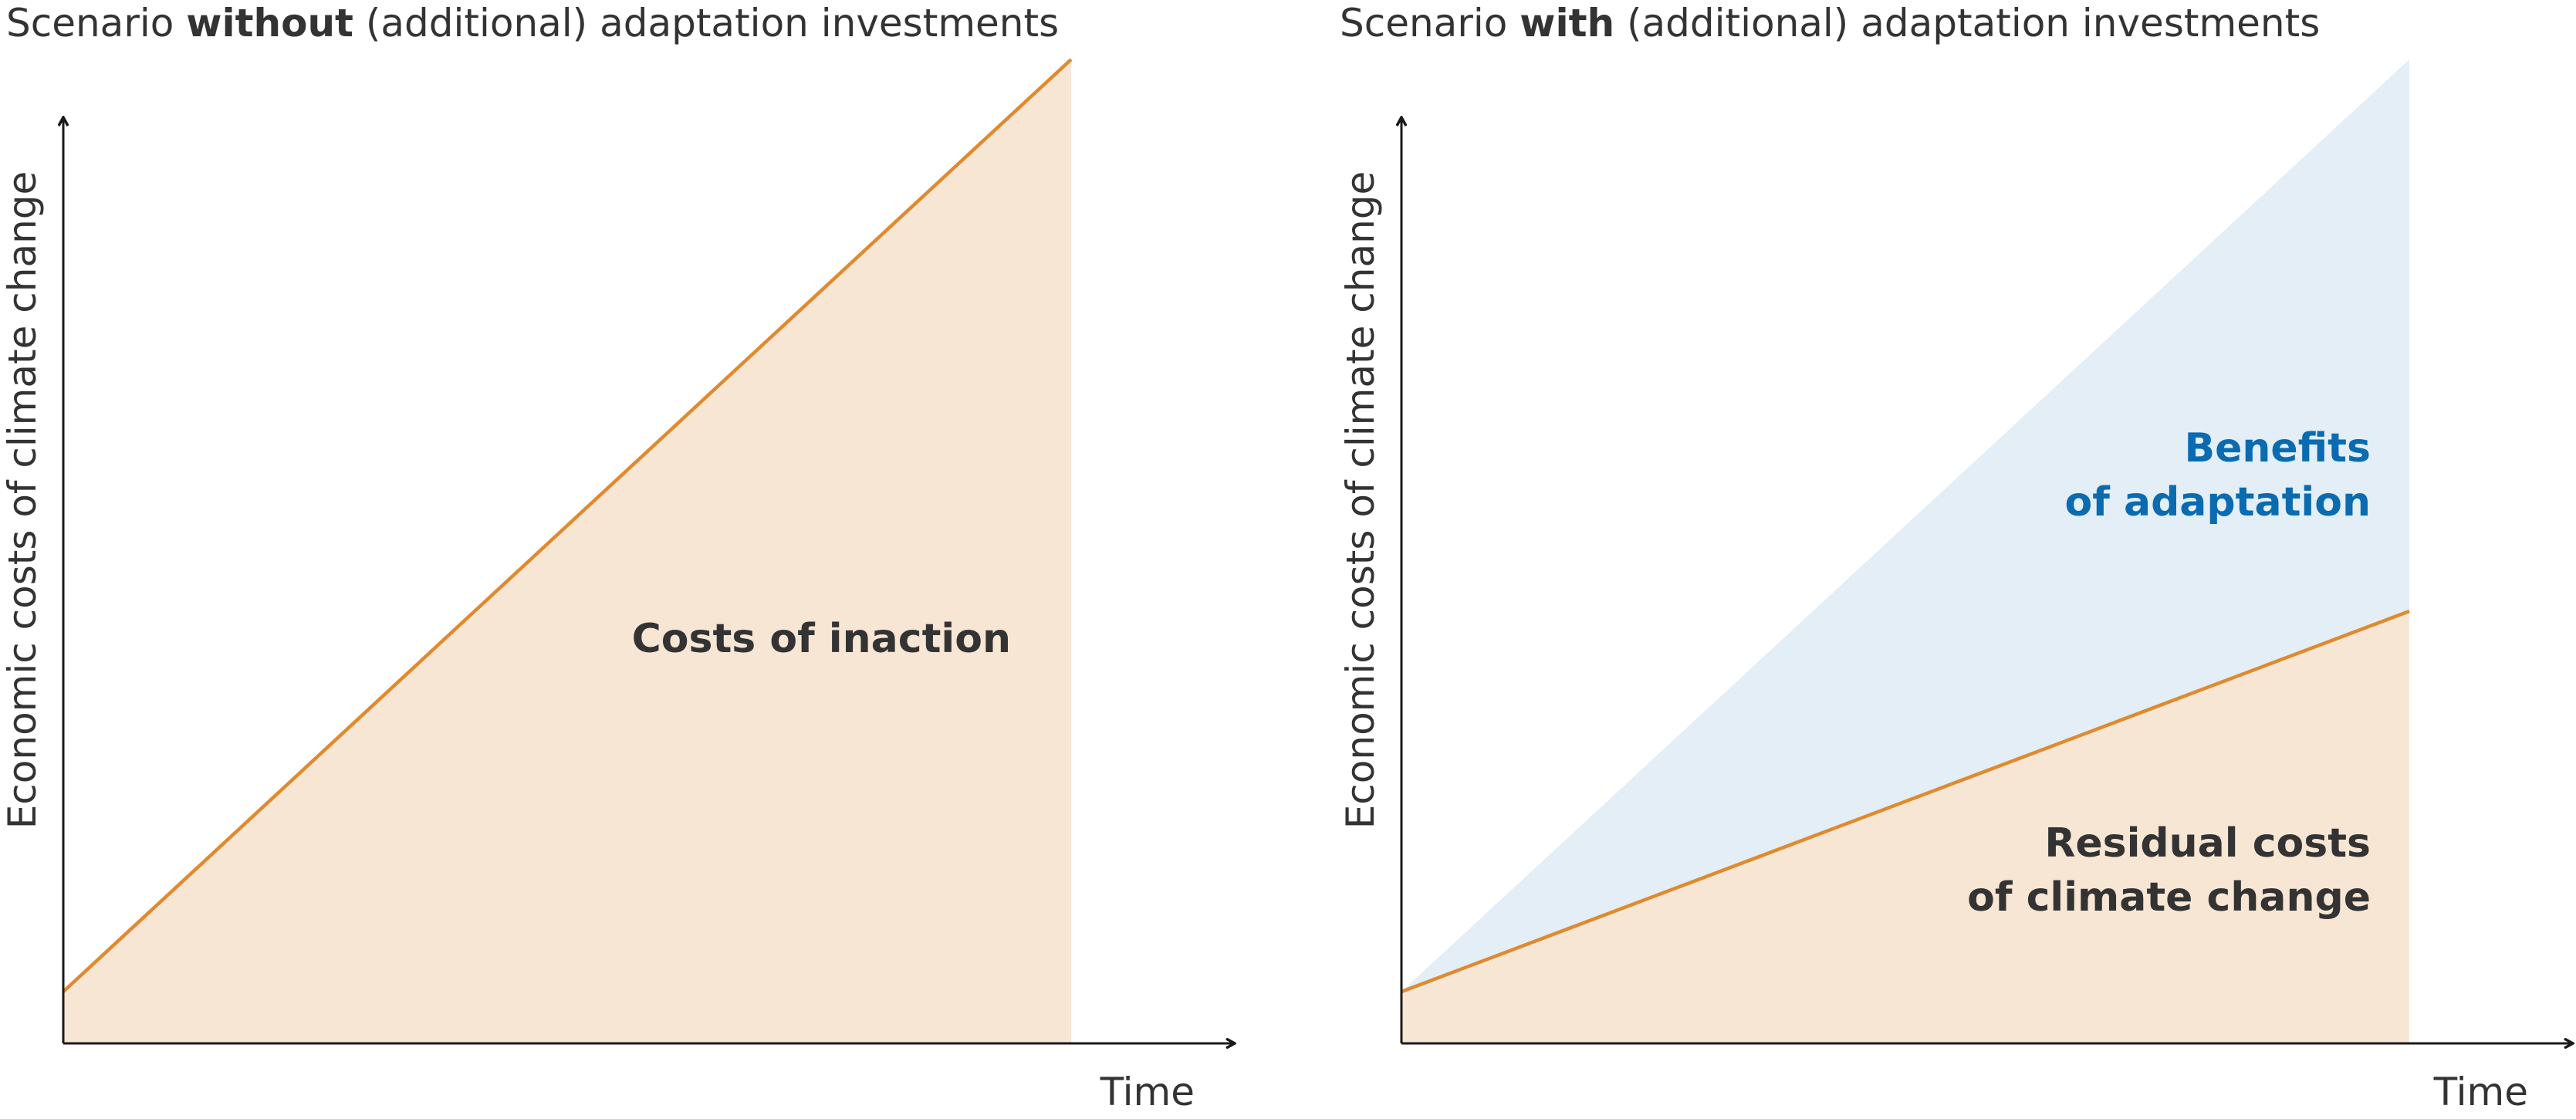 This screenshot has width=2576, height=1119. What do you see at coordinates (269, 23) in the screenshot?
I see `title-bold-word: without` at bounding box center [269, 23].